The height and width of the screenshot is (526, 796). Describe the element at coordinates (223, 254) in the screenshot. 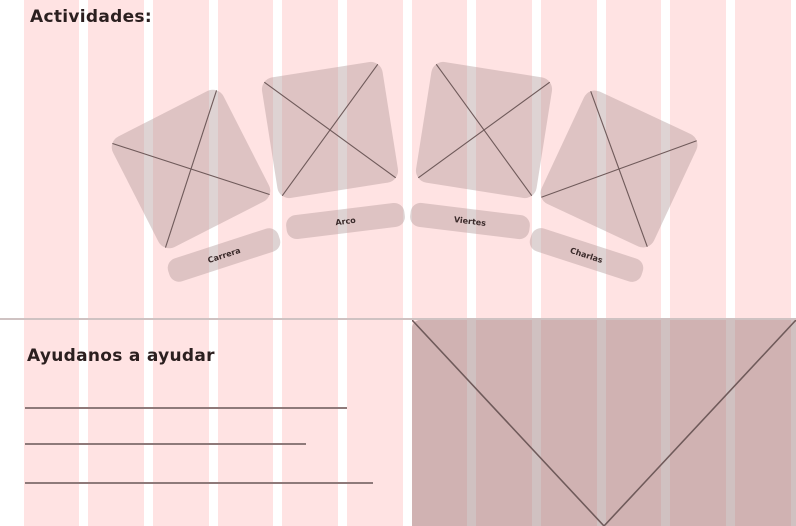

I see `activity-label: Carrera` at that location.